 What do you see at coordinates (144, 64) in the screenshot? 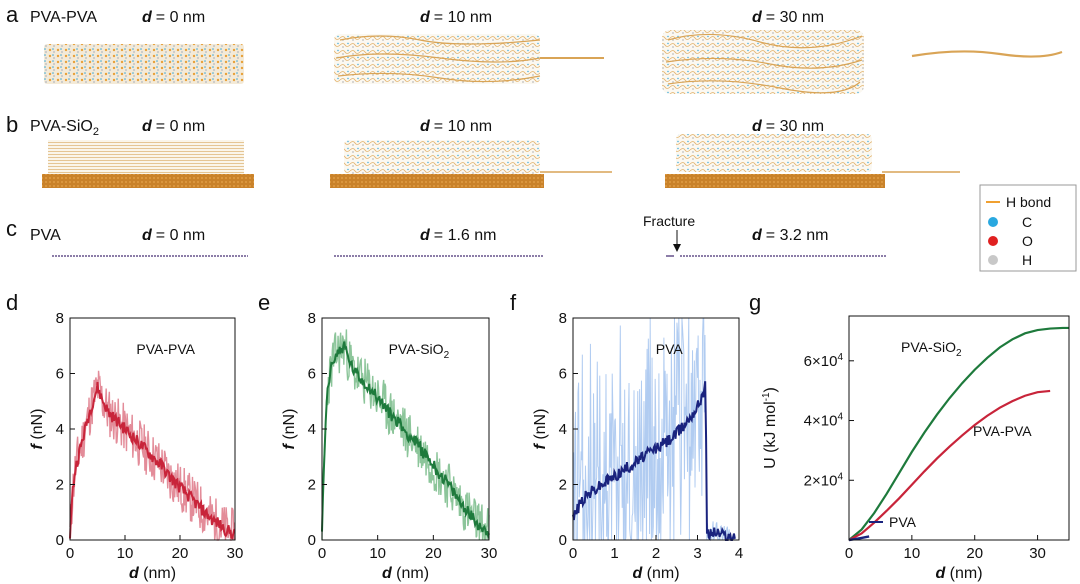
I see `molecule-pva-pva-d0` at bounding box center [144, 64].